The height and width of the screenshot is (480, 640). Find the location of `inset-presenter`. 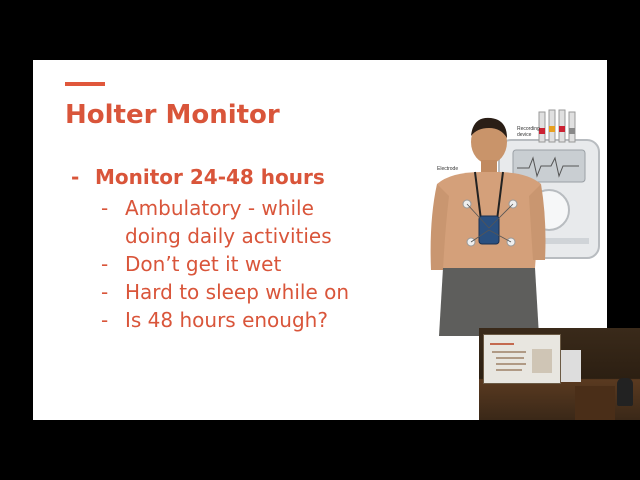

inset-presenter is located at coordinates (625, 392).